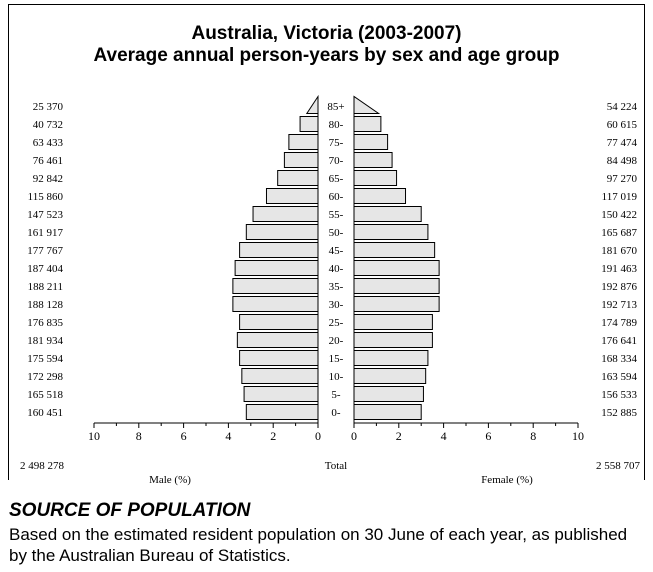 This screenshot has width=653, height=572. Describe the element at coordinates (336, 323) in the screenshot. I see `age-group-label: 25-` at that location.